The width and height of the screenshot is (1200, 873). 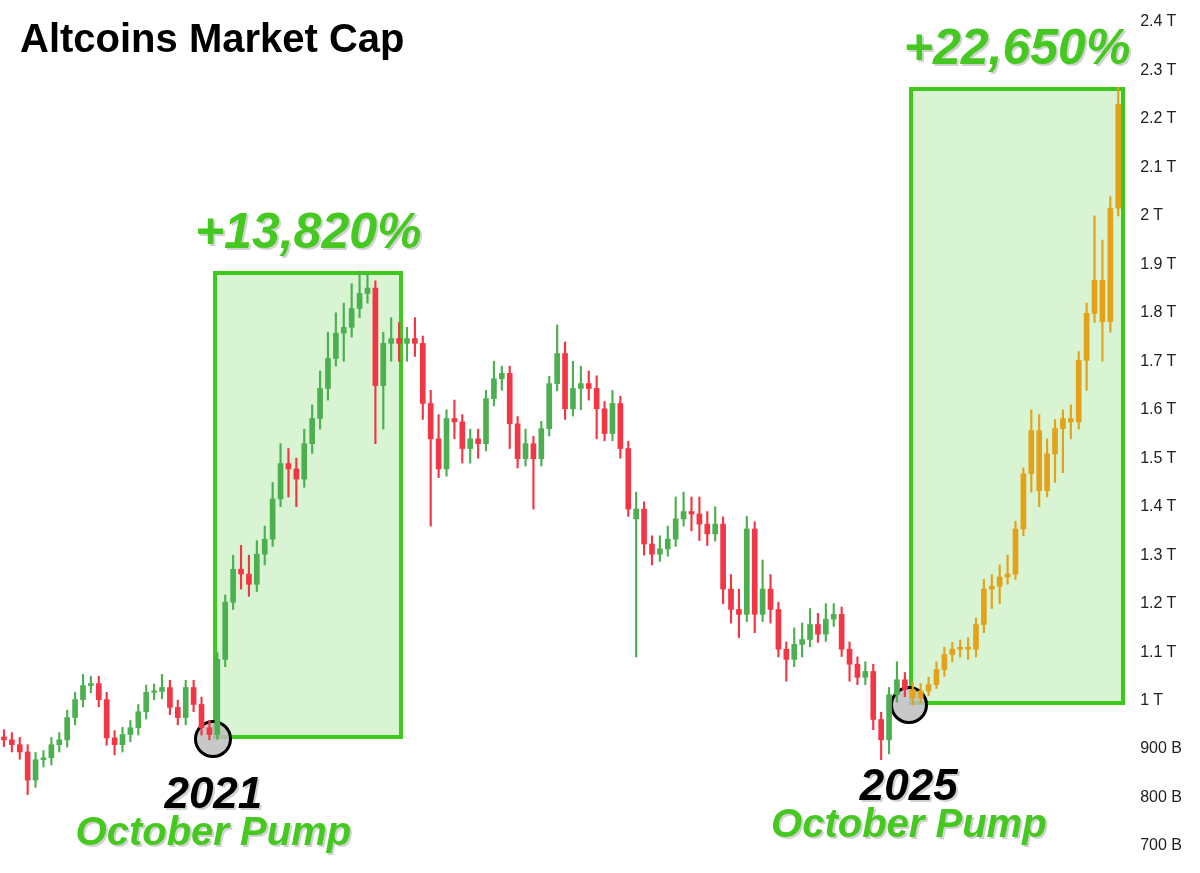 What do you see at coordinates (1158, 360) in the screenshot?
I see `y-tick-label: 1.7 T` at bounding box center [1158, 360].